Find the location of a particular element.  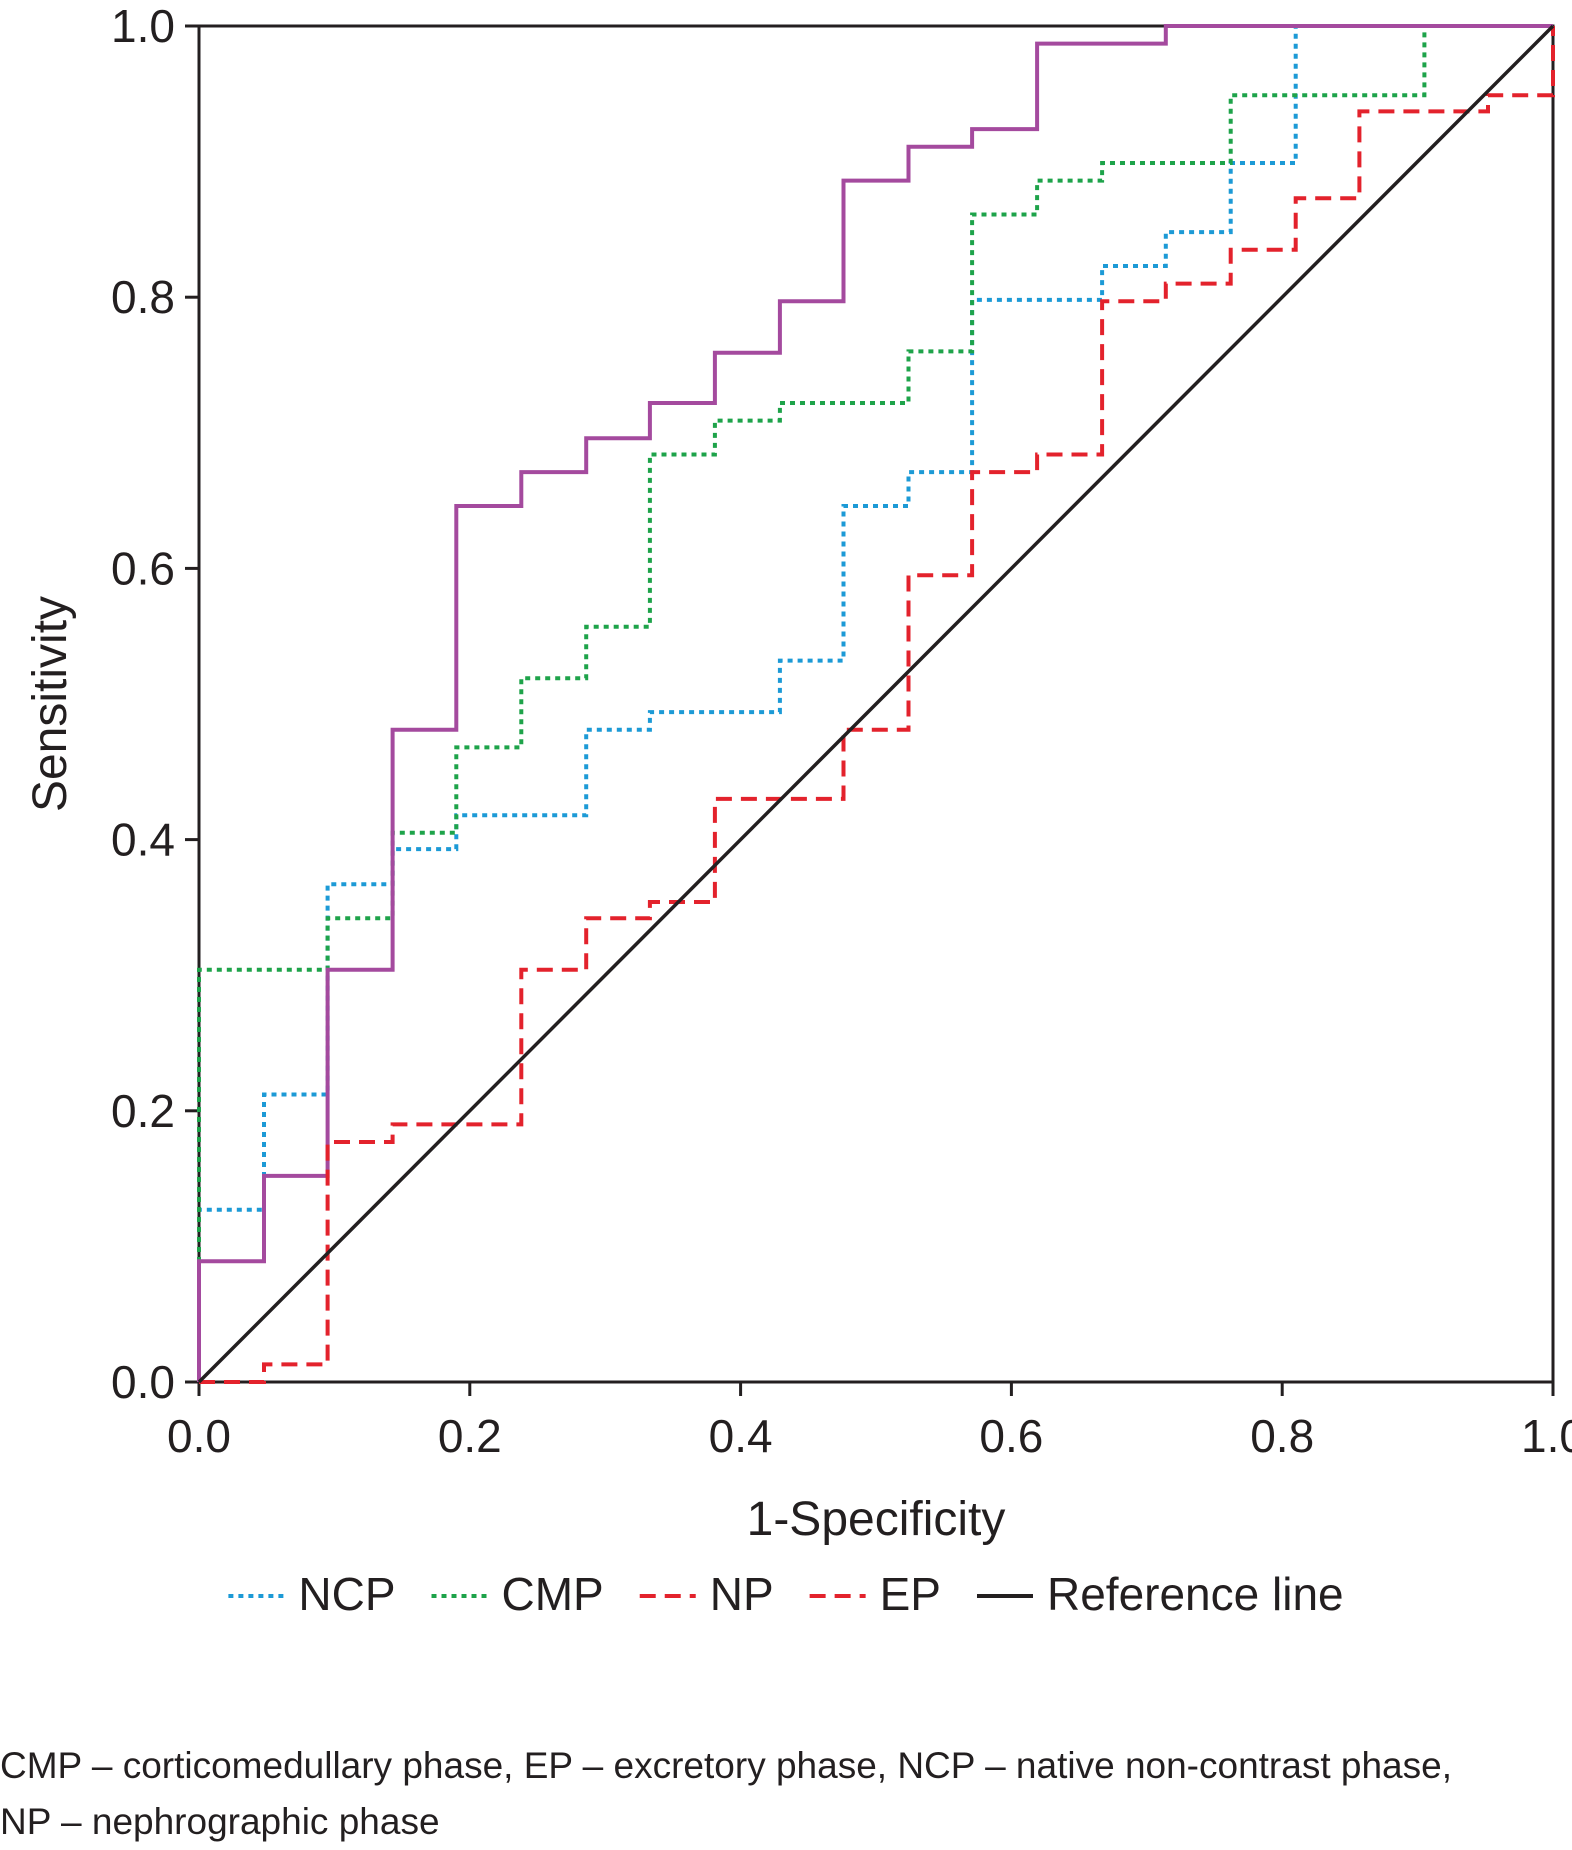

legend-label-ep: EP is located at coordinates (910, 1594).